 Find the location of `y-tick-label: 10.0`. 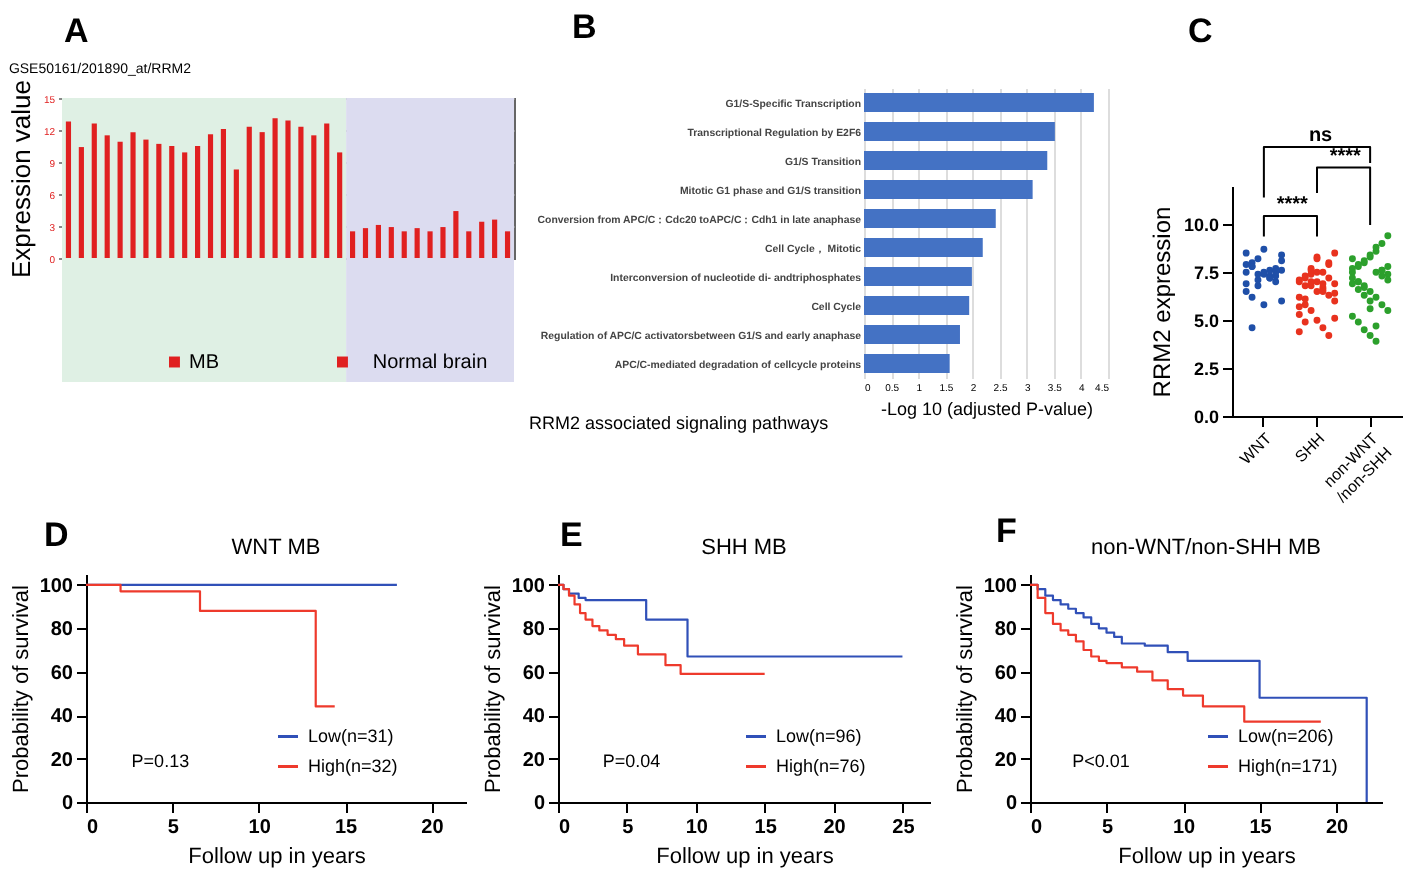

y-tick-label: 10.0 is located at coordinates (1201, 225).